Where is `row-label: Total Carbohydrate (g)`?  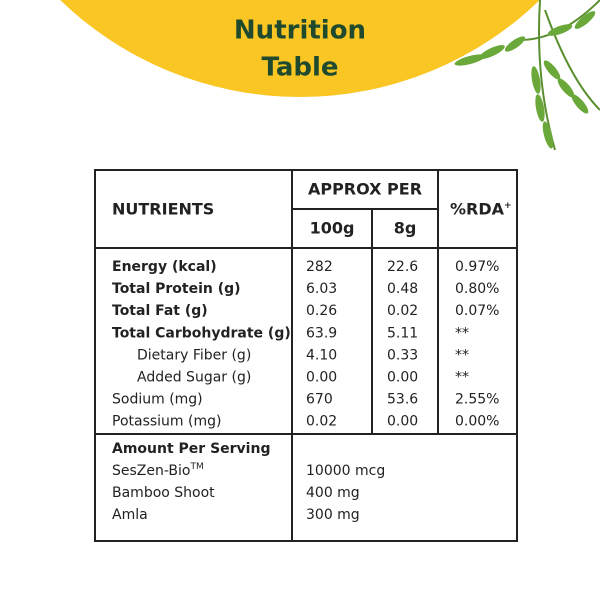 row-label: Total Carbohydrate (g) is located at coordinates (201, 333).